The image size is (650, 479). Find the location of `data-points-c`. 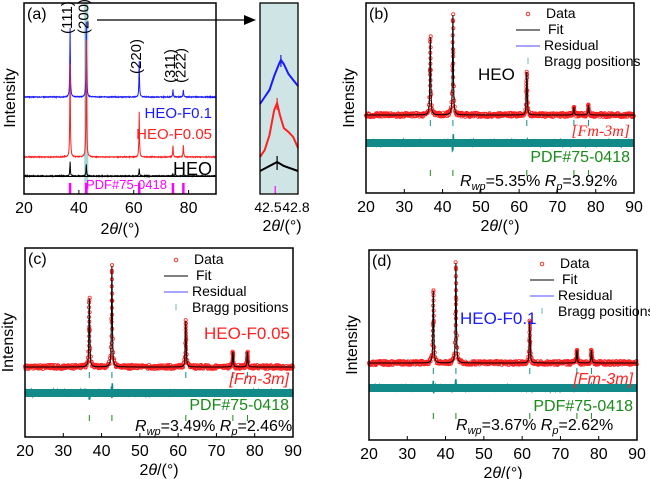

data-points-c is located at coordinates (158, 317).